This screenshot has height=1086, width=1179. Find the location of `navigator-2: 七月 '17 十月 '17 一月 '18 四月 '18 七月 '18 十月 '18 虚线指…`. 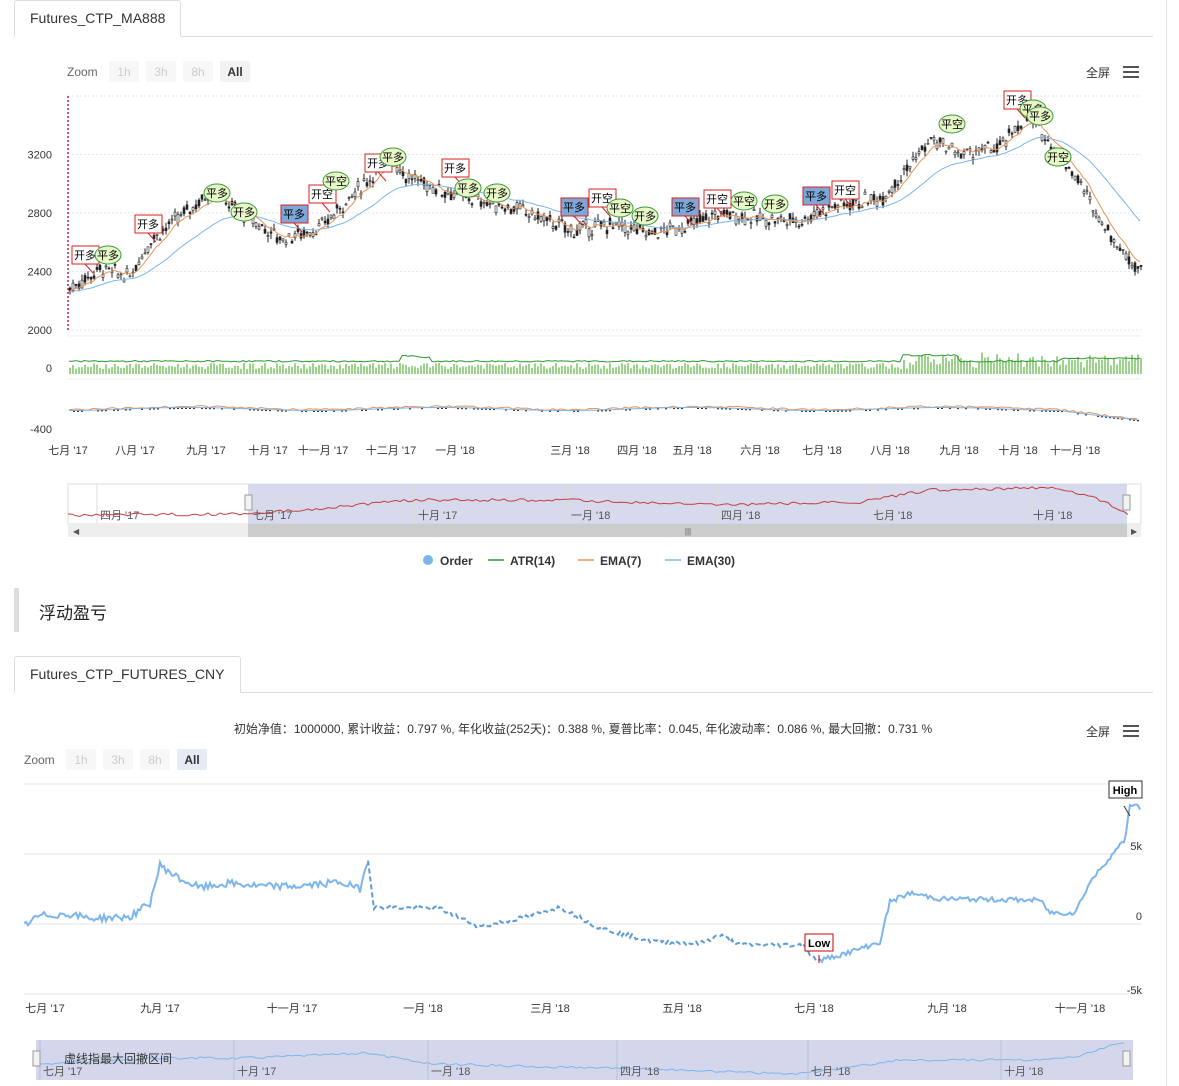

navigator-2: 七月 '17 十月 '17 一月 '18 四月 '18 七月 '18 十月 '18 虚线指… is located at coordinates (582, 1060).